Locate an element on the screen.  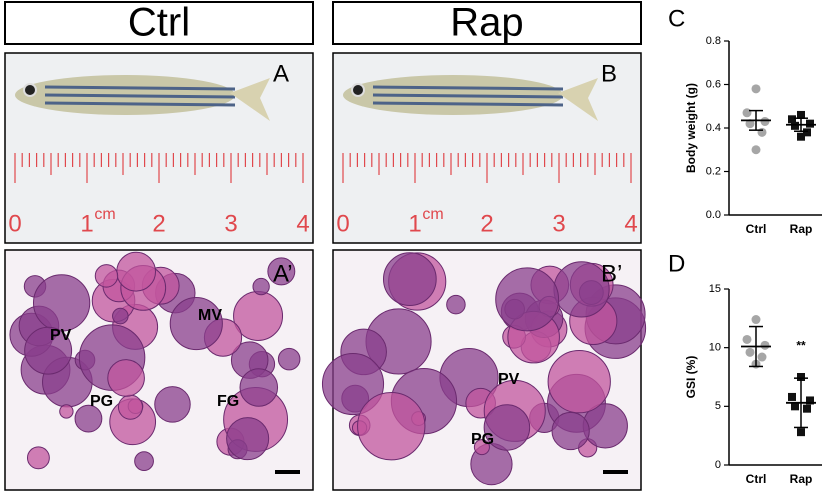
y-axis-label: GSI (%) is located at coordinates (691, 377).